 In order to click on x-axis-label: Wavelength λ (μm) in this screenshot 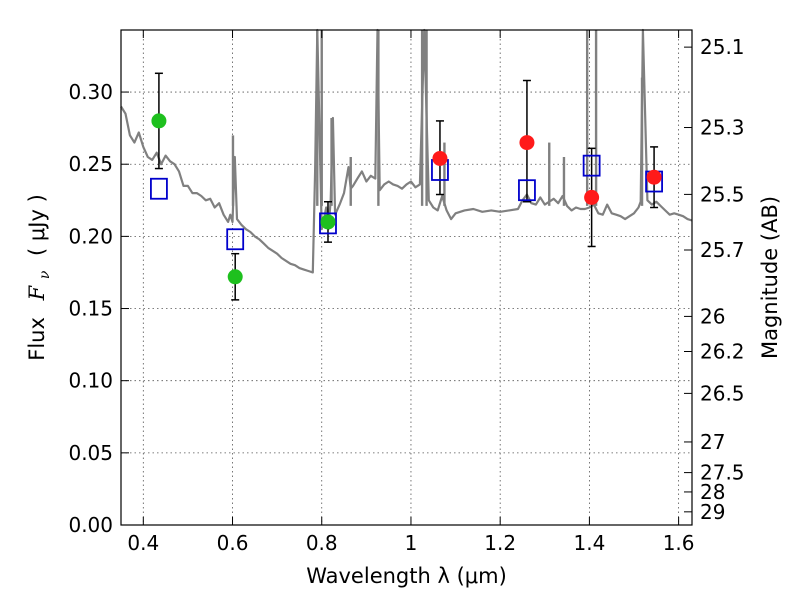, I will do `click(406, 576)`.